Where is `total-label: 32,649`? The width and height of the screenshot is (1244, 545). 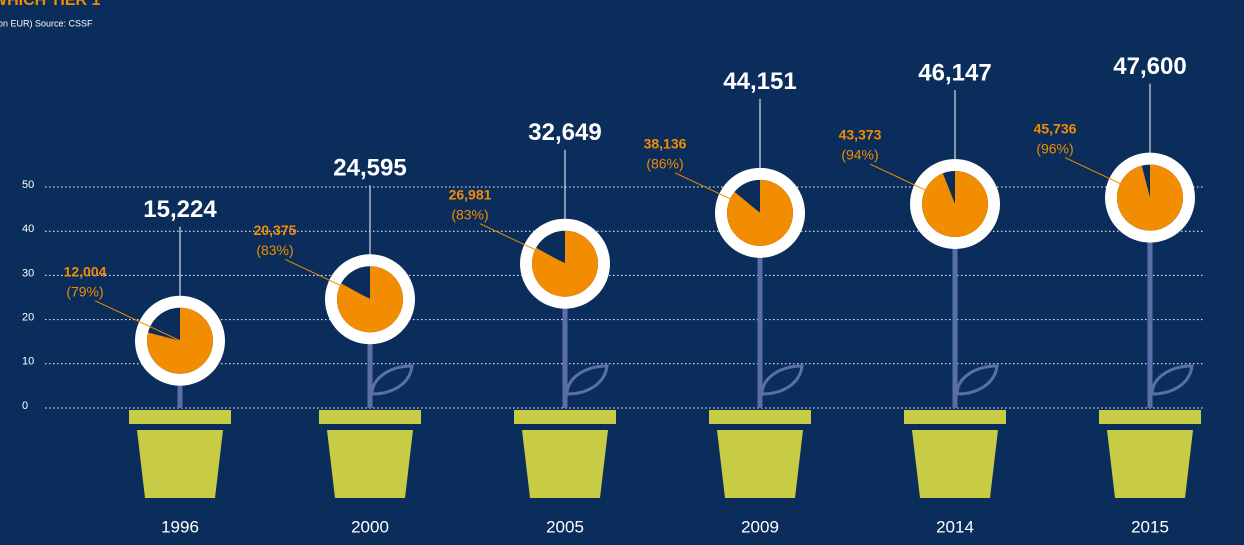
total-label: 32,649 is located at coordinates (564, 132).